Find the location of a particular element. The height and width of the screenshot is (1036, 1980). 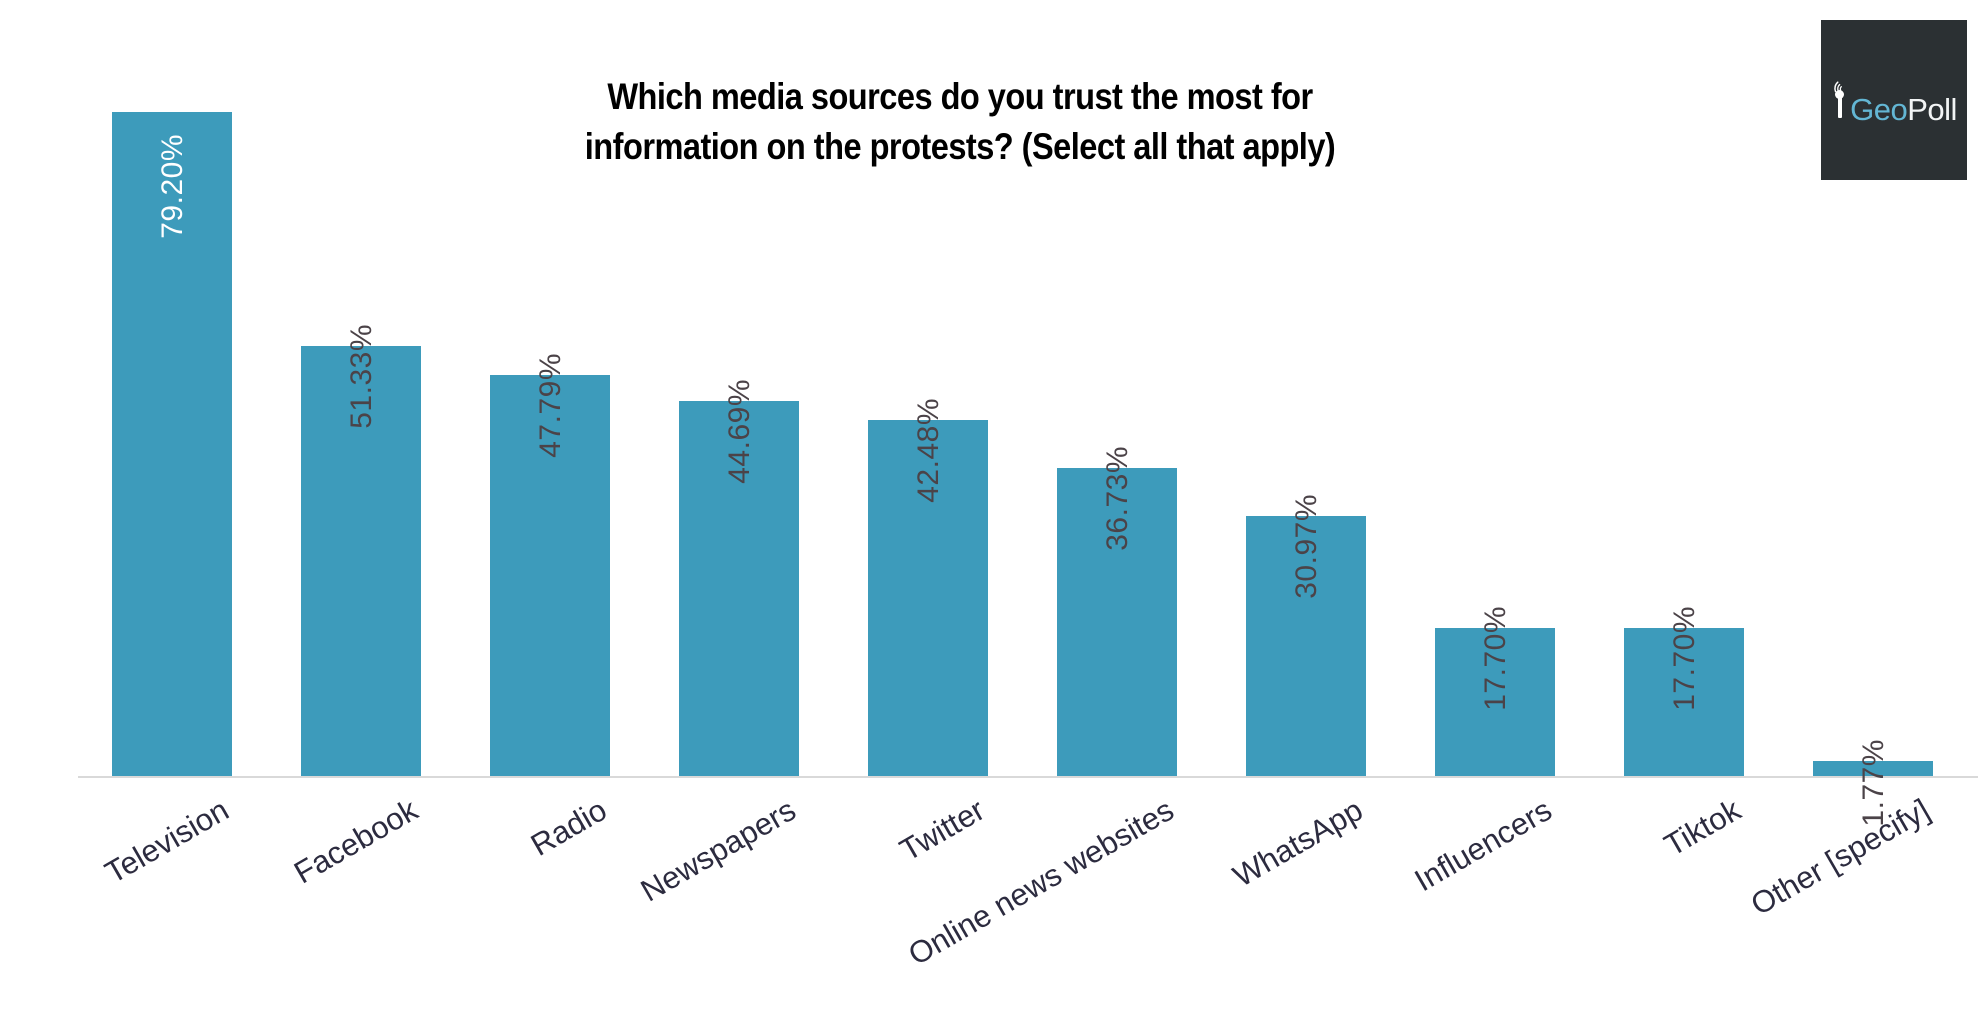

x-axis-tick-label: Tiktok is located at coordinates (1701, 828).